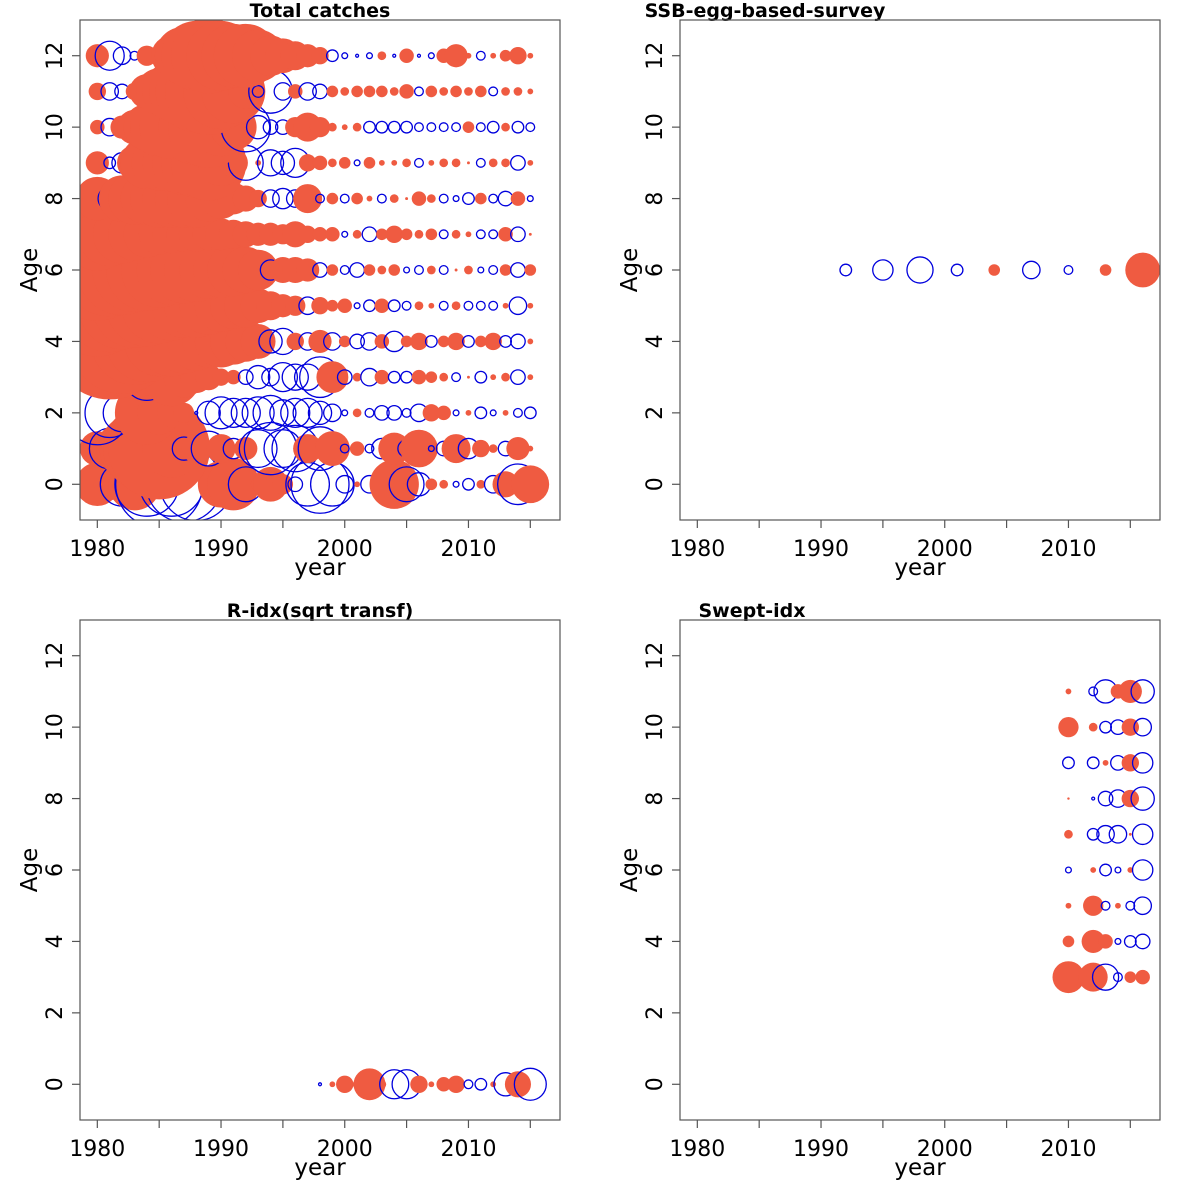 This screenshot has height=1200, width=1200. I want to click on y-tick-label: 12, so click(655, 656).